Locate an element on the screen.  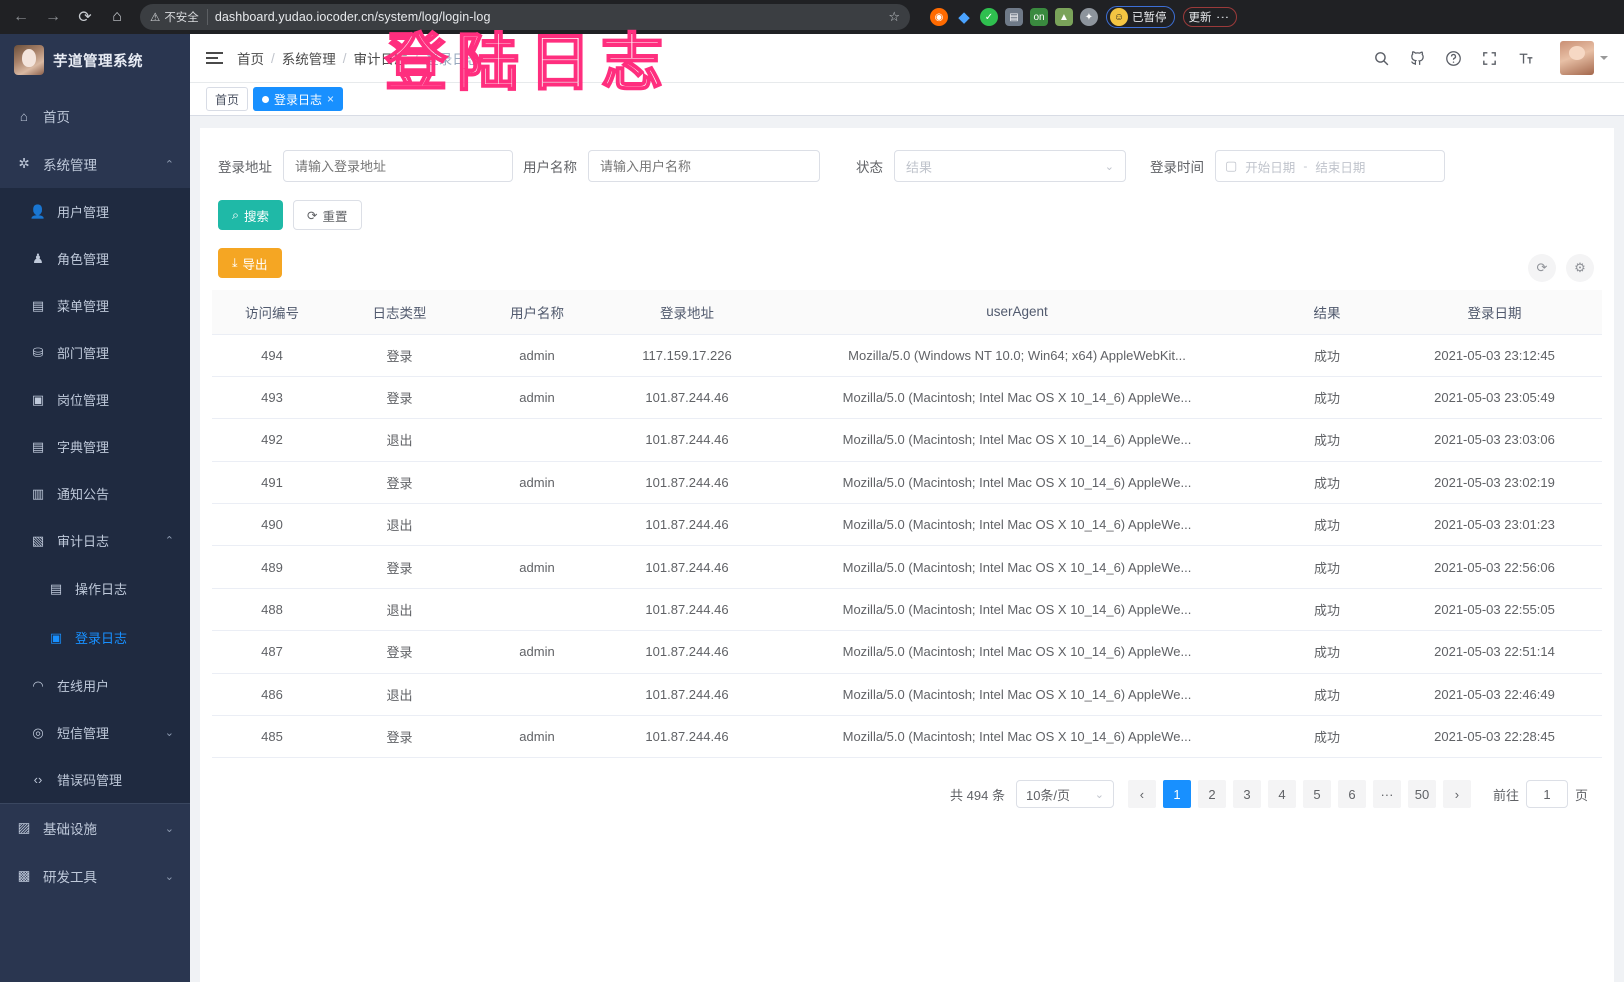
sidebar-item-label: 通知公告 is located at coordinates (83, 494).